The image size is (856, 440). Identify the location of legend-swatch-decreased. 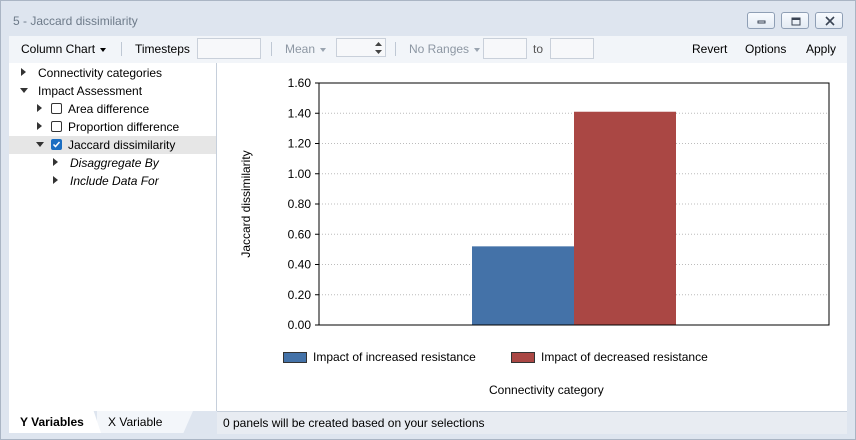
(523, 357).